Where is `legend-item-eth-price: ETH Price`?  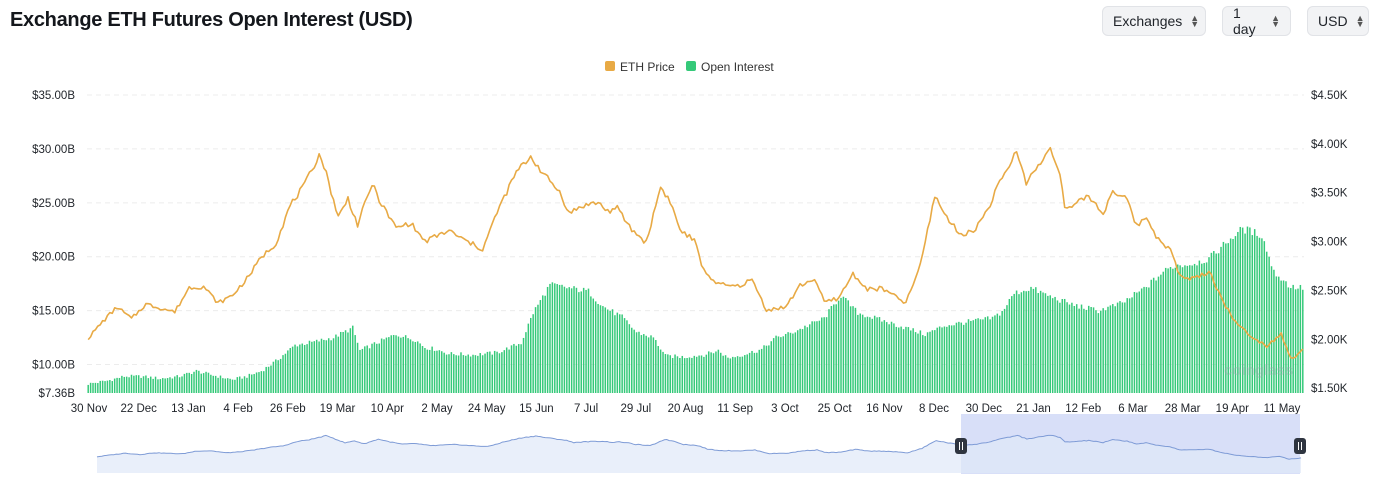
legend-item-eth-price: ETH Price is located at coordinates (640, 67).